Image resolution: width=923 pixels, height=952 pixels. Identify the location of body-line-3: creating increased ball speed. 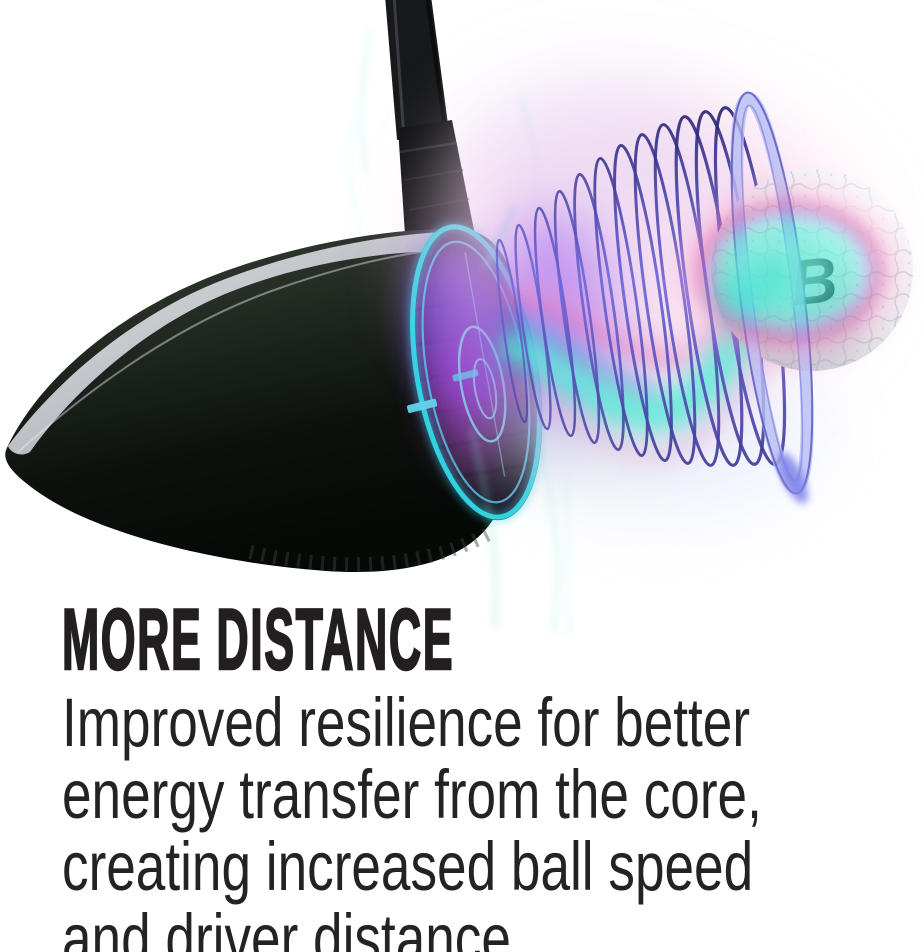
(408, 866).